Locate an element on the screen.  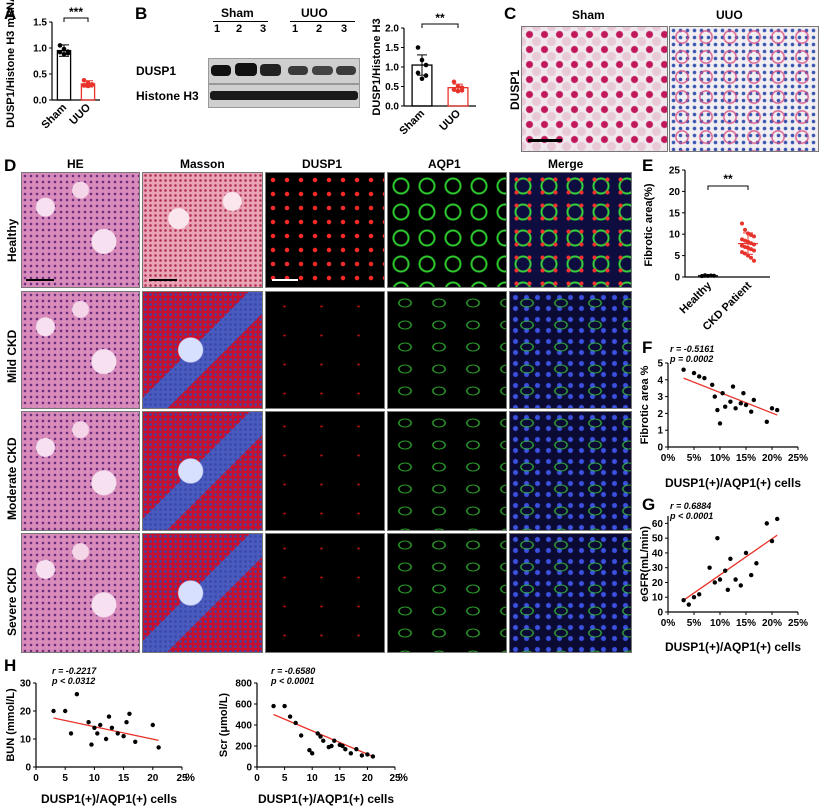
x-tick-label: 20% is located at coordinates (772, 458).